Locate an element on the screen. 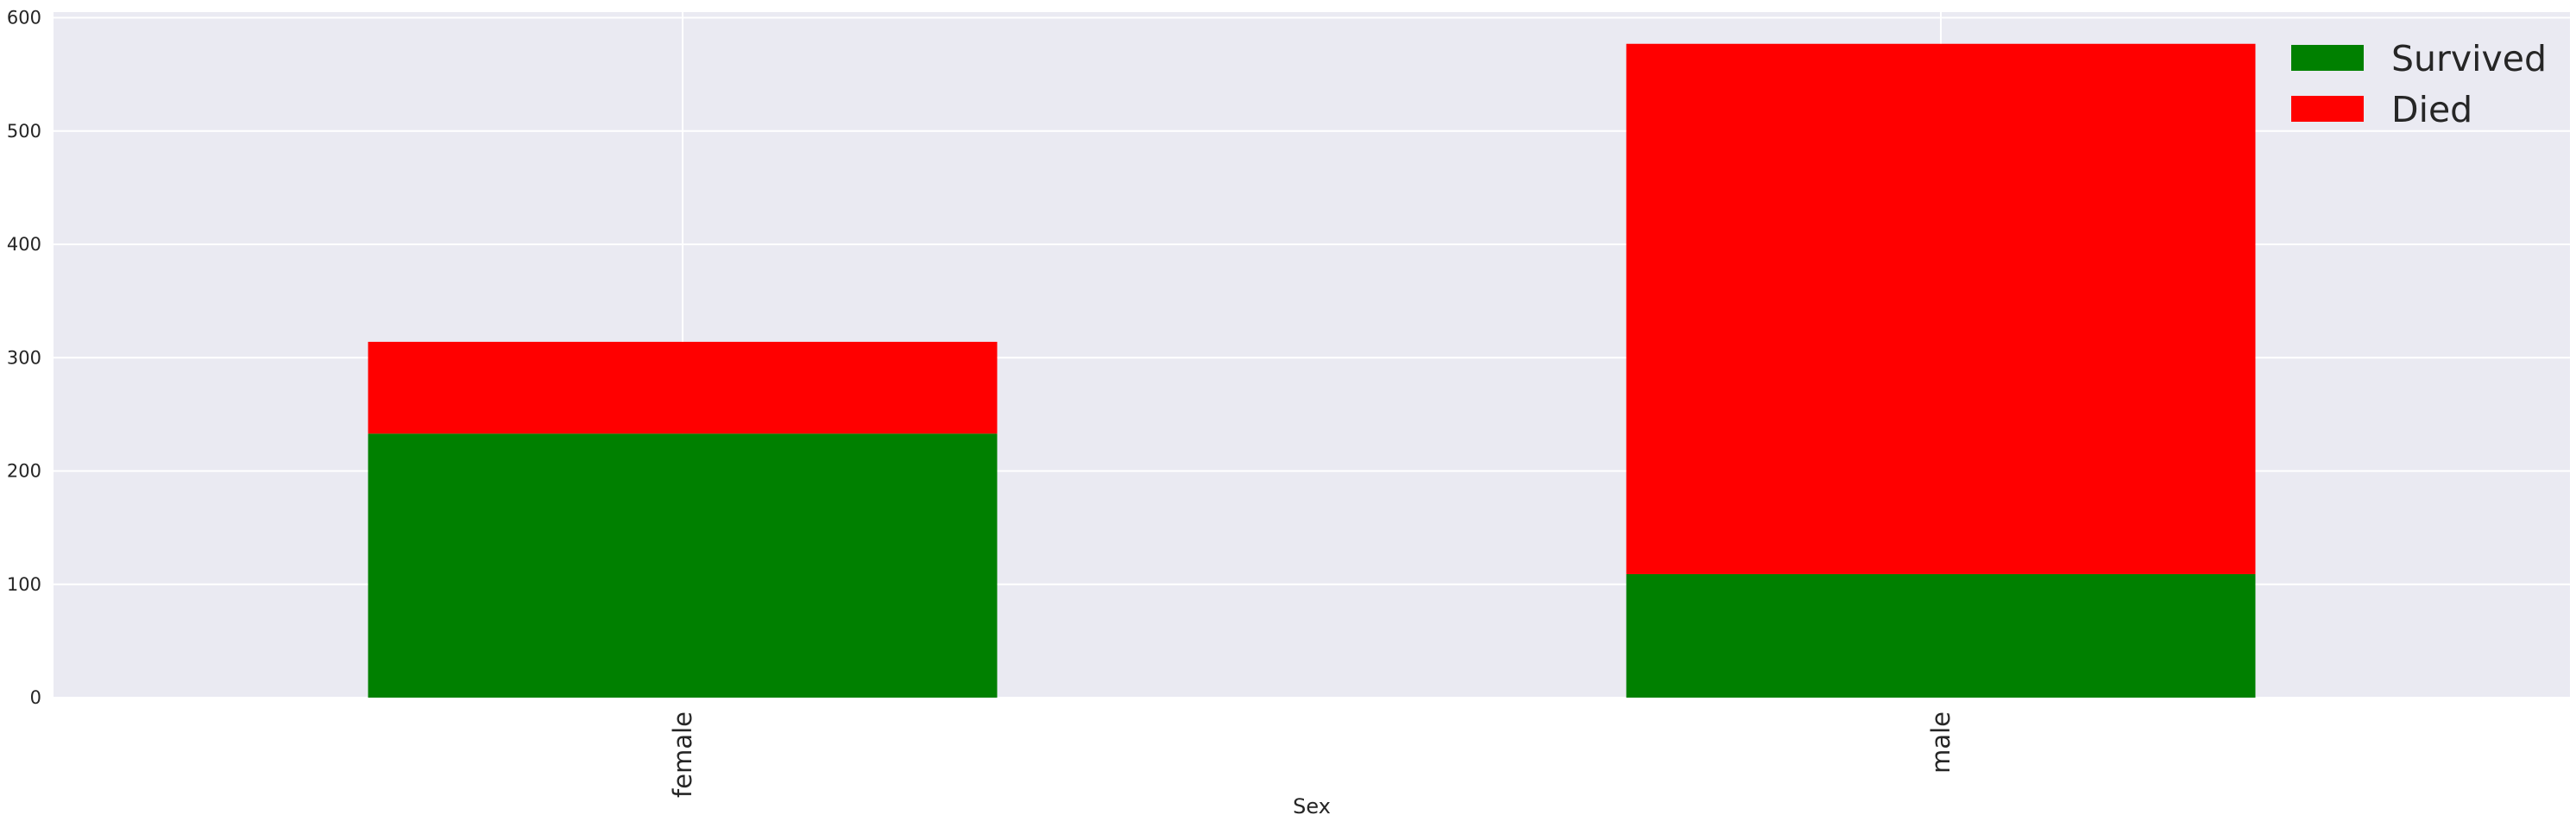 The image size is (2576, 828). x-axis-ticks: female male is located at coordinates (1312, 754).